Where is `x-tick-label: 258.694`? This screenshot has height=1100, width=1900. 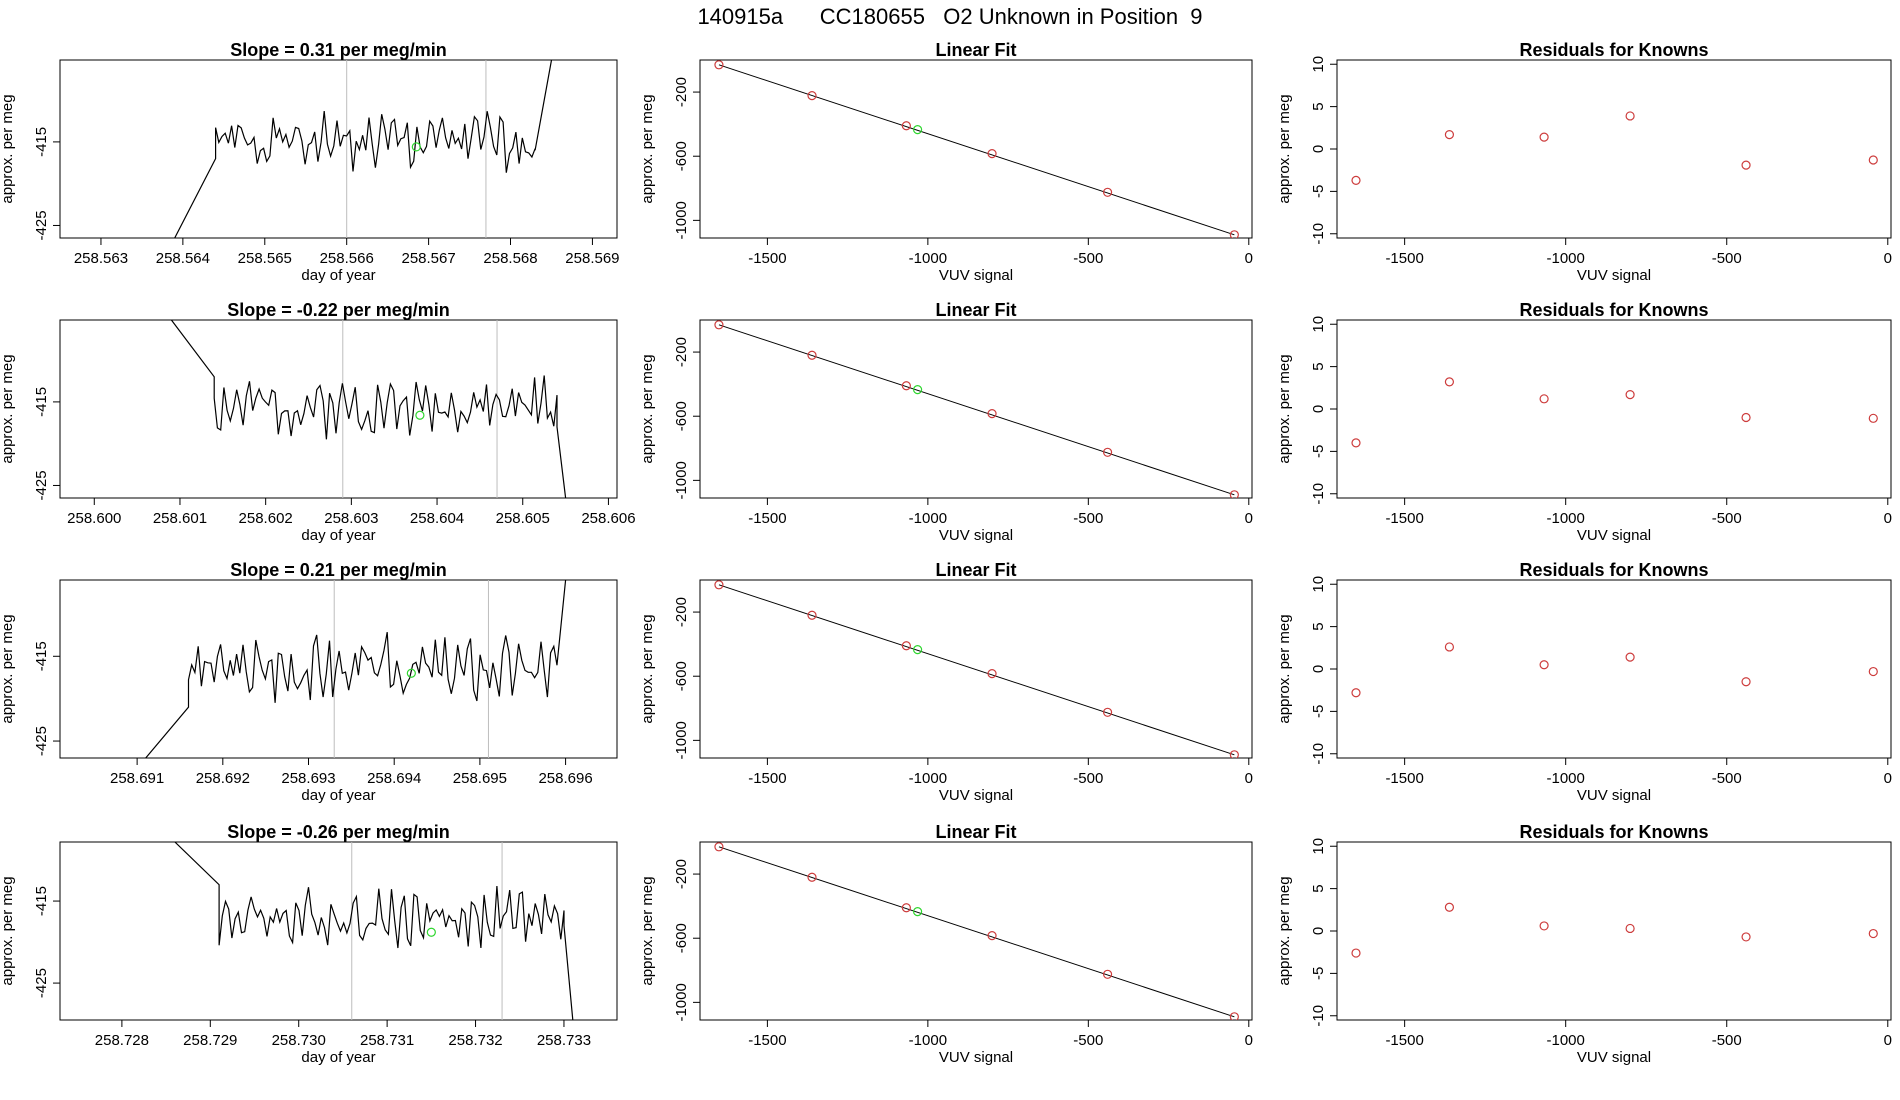
x-tick-label: 258.694 is located at coordinates (394, 778).